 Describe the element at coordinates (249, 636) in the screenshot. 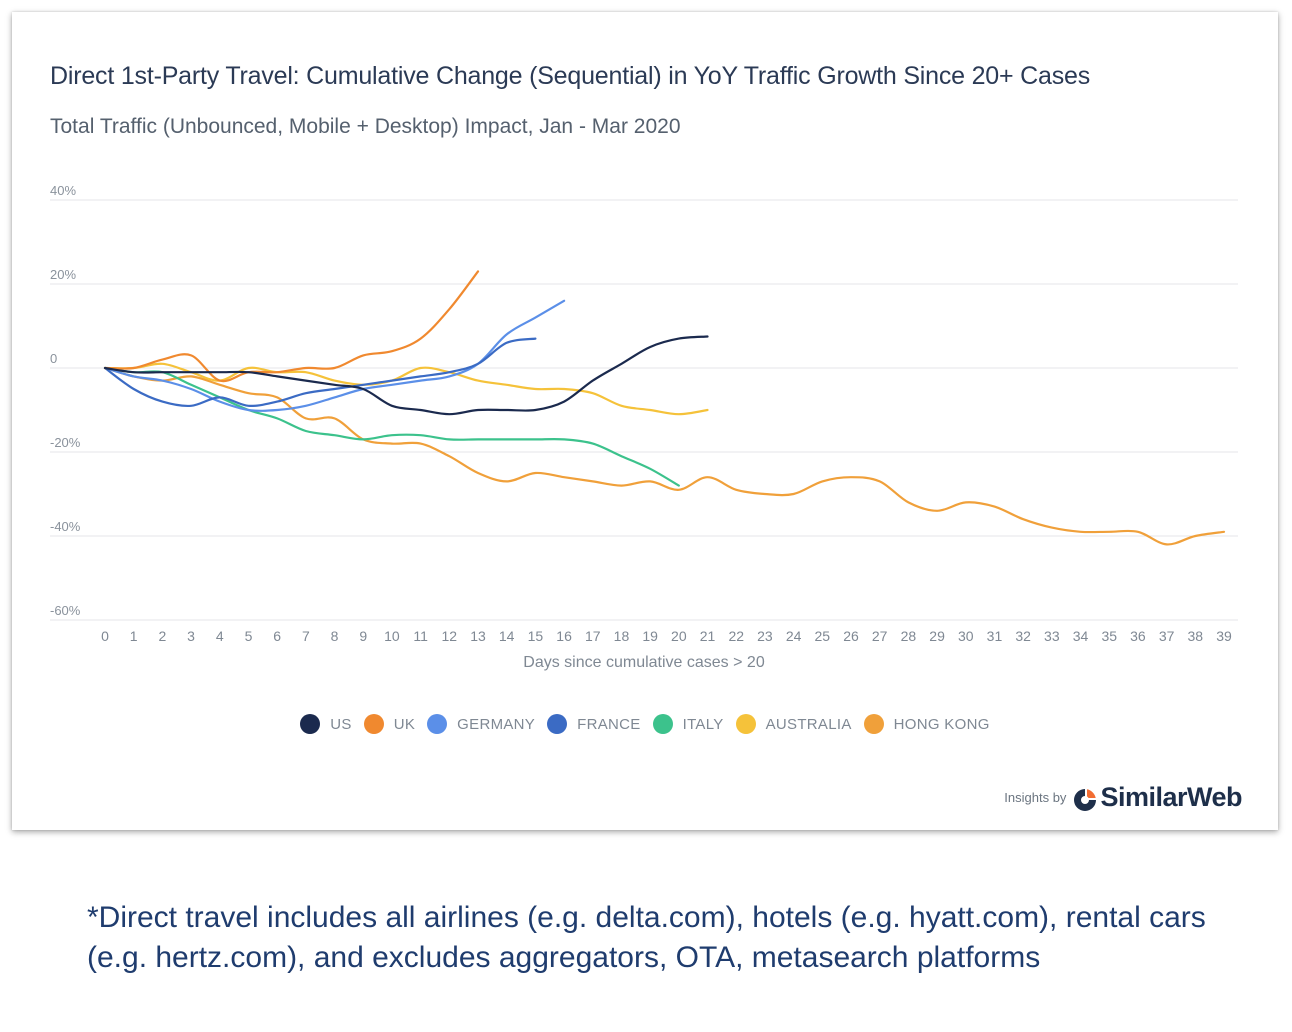

I see `x-tick-label: 5` at that location.